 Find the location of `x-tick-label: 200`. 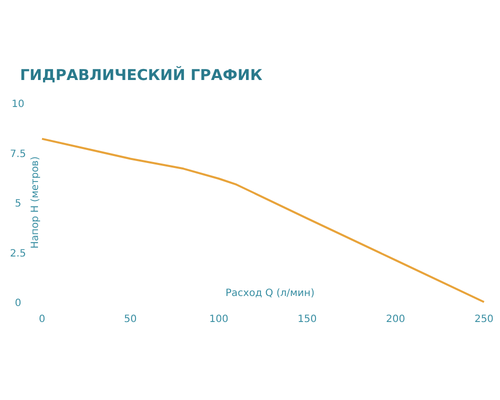

x-tick-label: 200 is located at coordinates (396, 319).